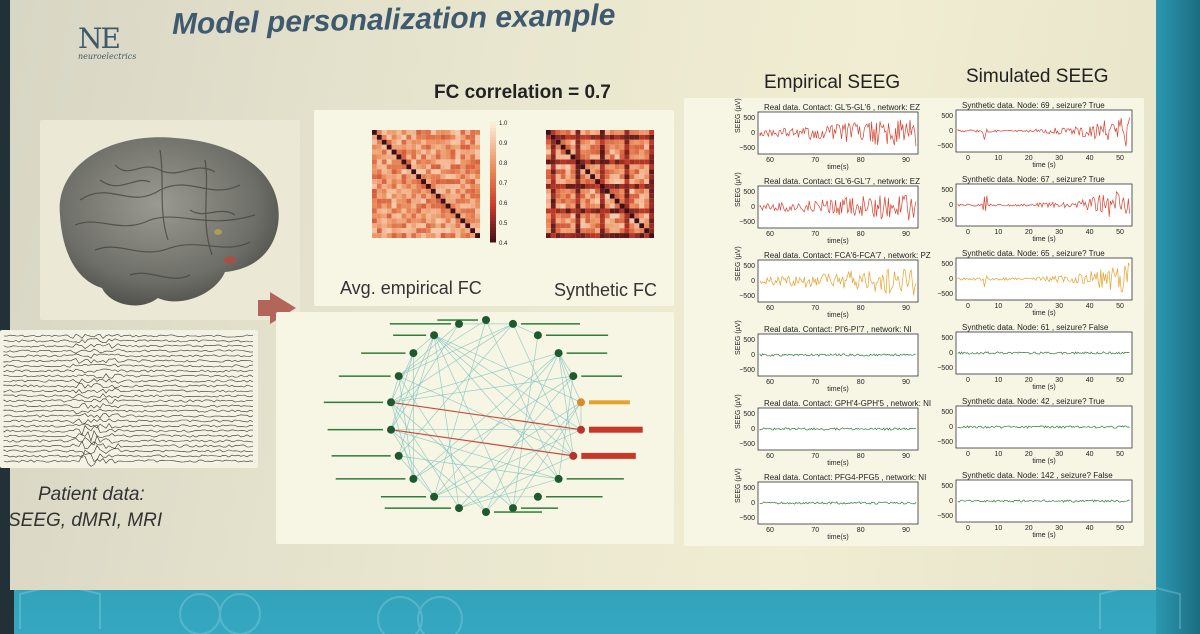  Describe the element at coordinates (486, 416) in the screenshot. I see `network-edge-highlight` at that location.